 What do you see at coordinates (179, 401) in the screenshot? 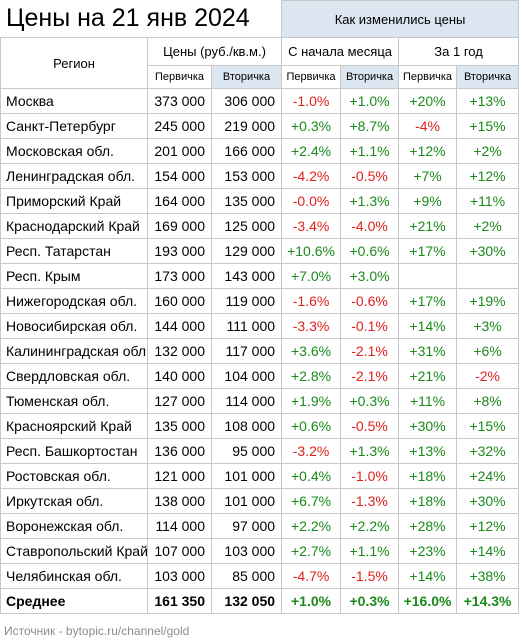
I see `primary-price-cell: 127 000` at bounding box center [179, 401].